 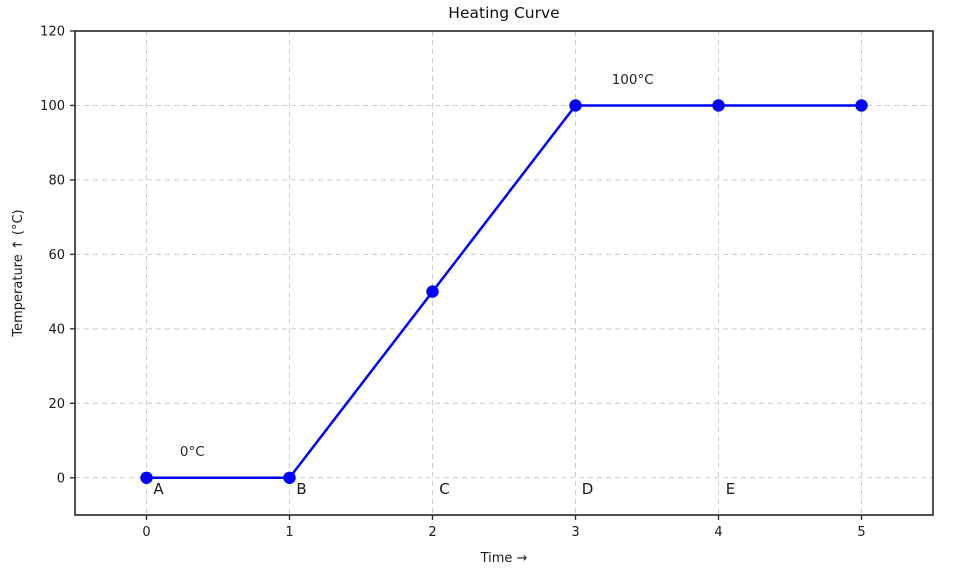 I want to click on annotation-text: 100°C, so click(x=633, y=80).